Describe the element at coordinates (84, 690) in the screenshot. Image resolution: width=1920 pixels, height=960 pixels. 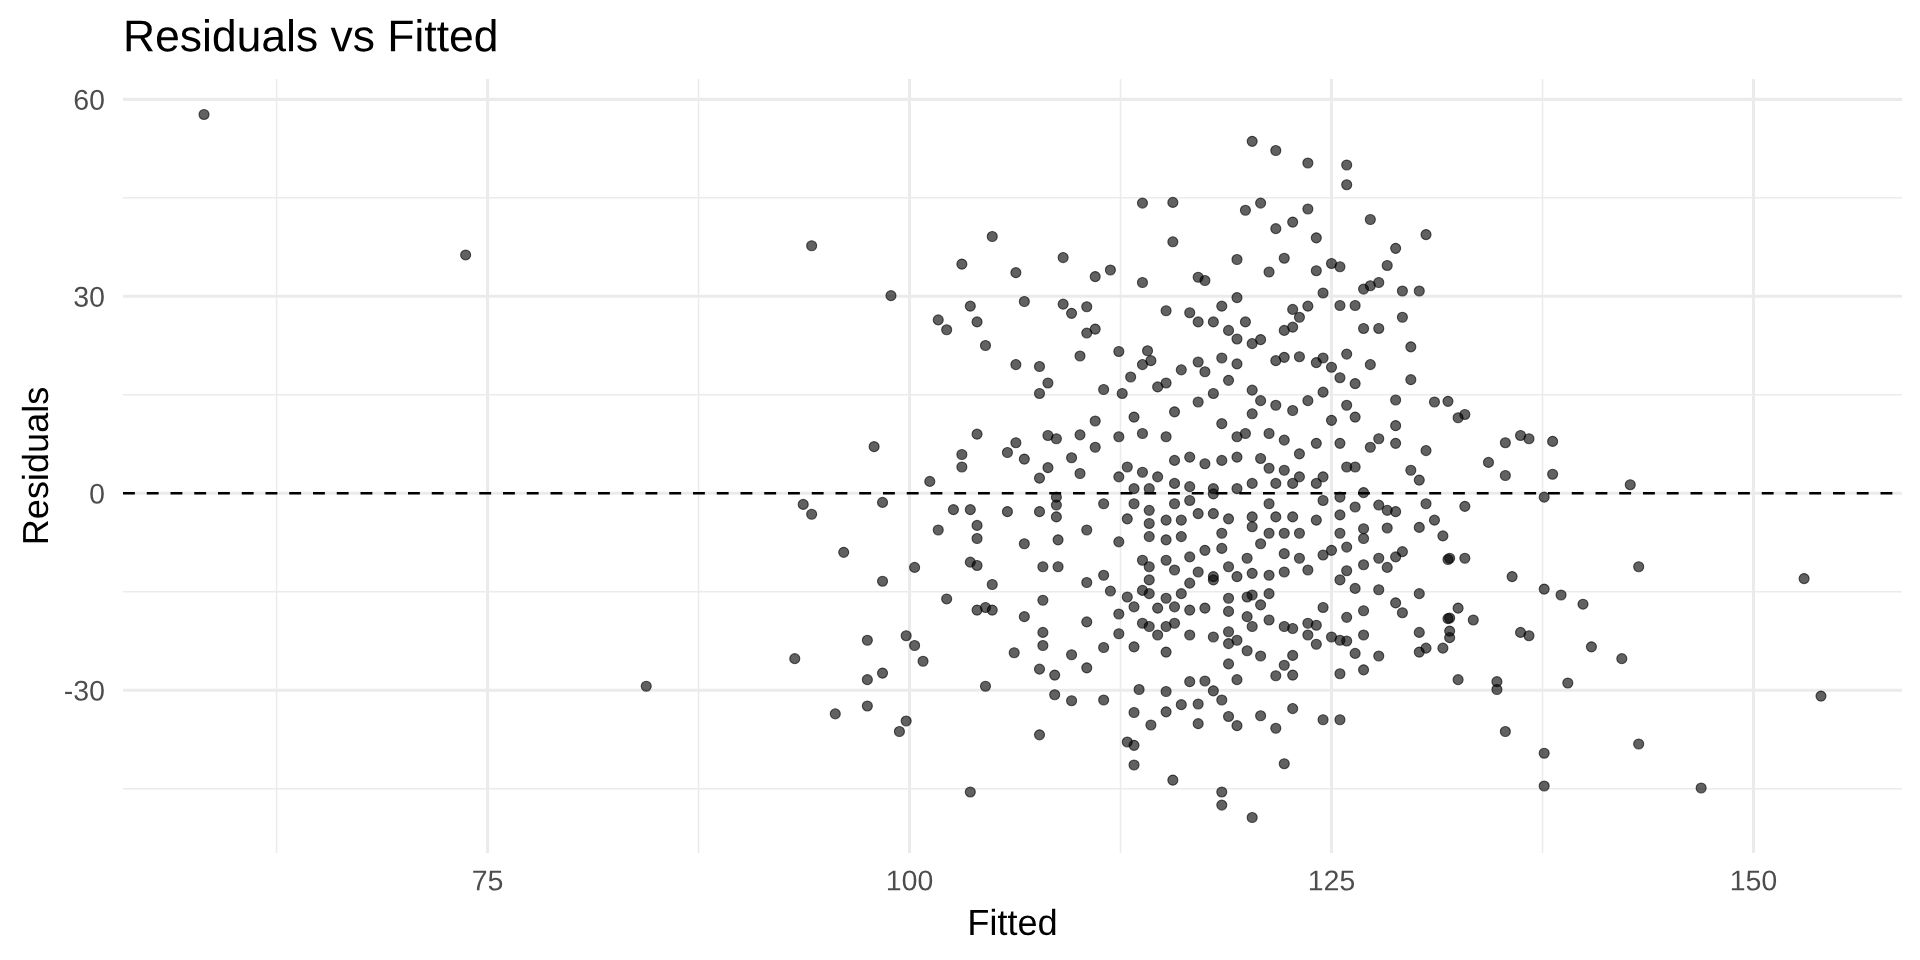
I see `y-tick-label: -30` at that location.